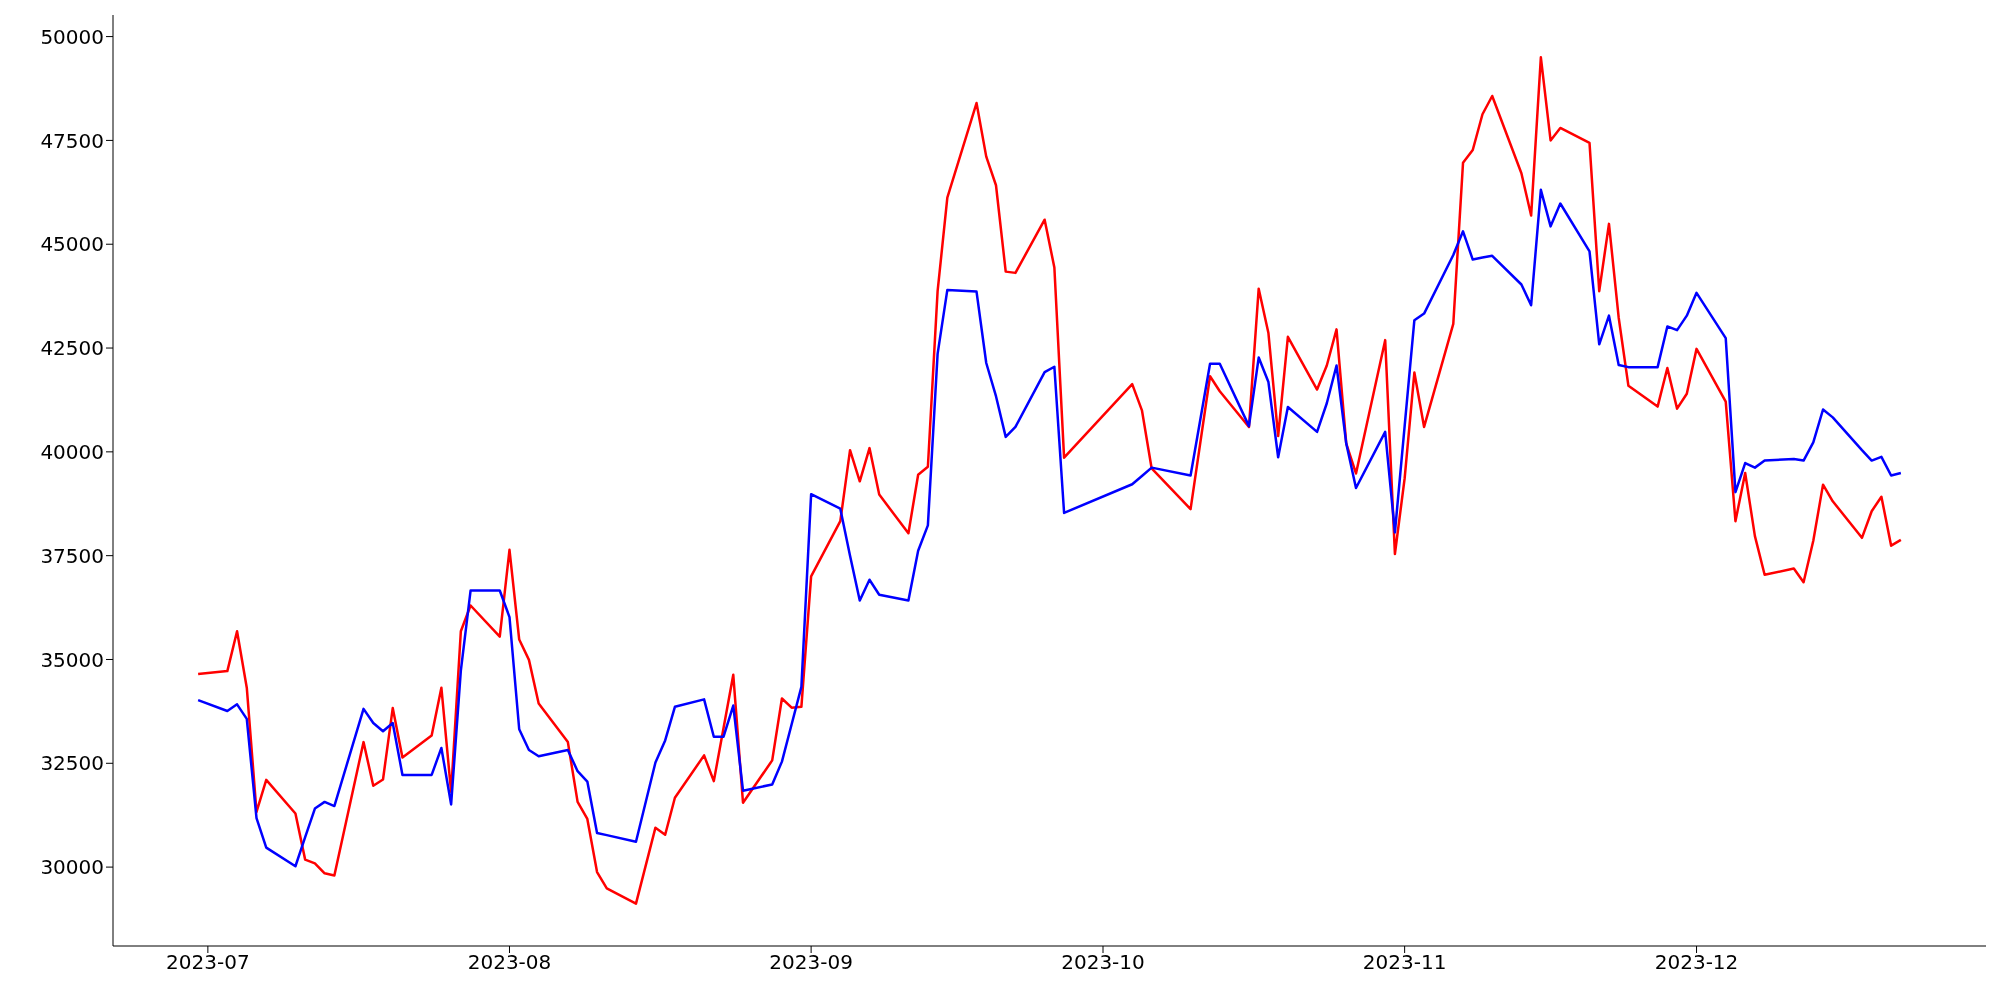 The height and width of the screenshot is (1000, 2000). What do you see at coordinates (72, 763) in the screenshot?
I see `y-tick-label: 32500` at bounding box center [72, 763].